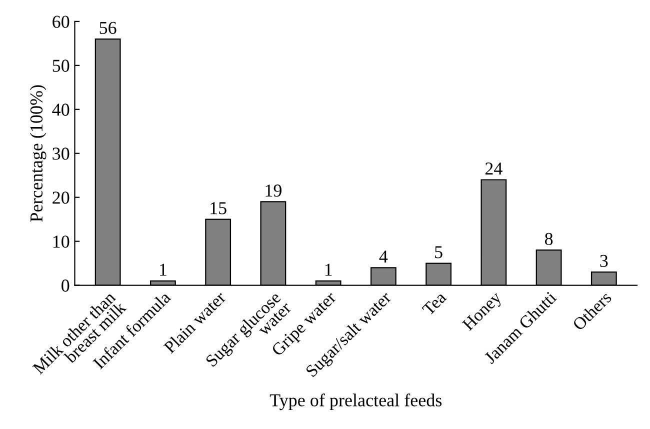 This screenshot has width=650, height=429. What do you see at coordinates (604, 261) in the screenshot?
I see `data-label: 3` at bounding box center [604, 261].